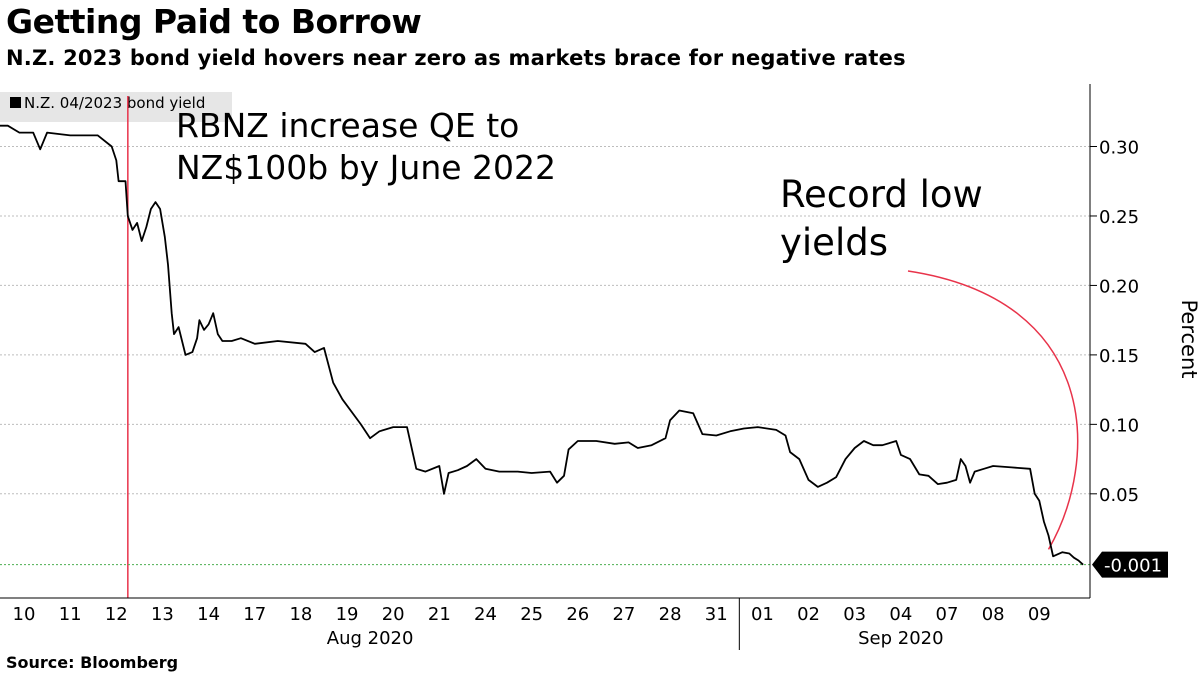  I want to click on x-tick-label: 27, so click(623, 614).